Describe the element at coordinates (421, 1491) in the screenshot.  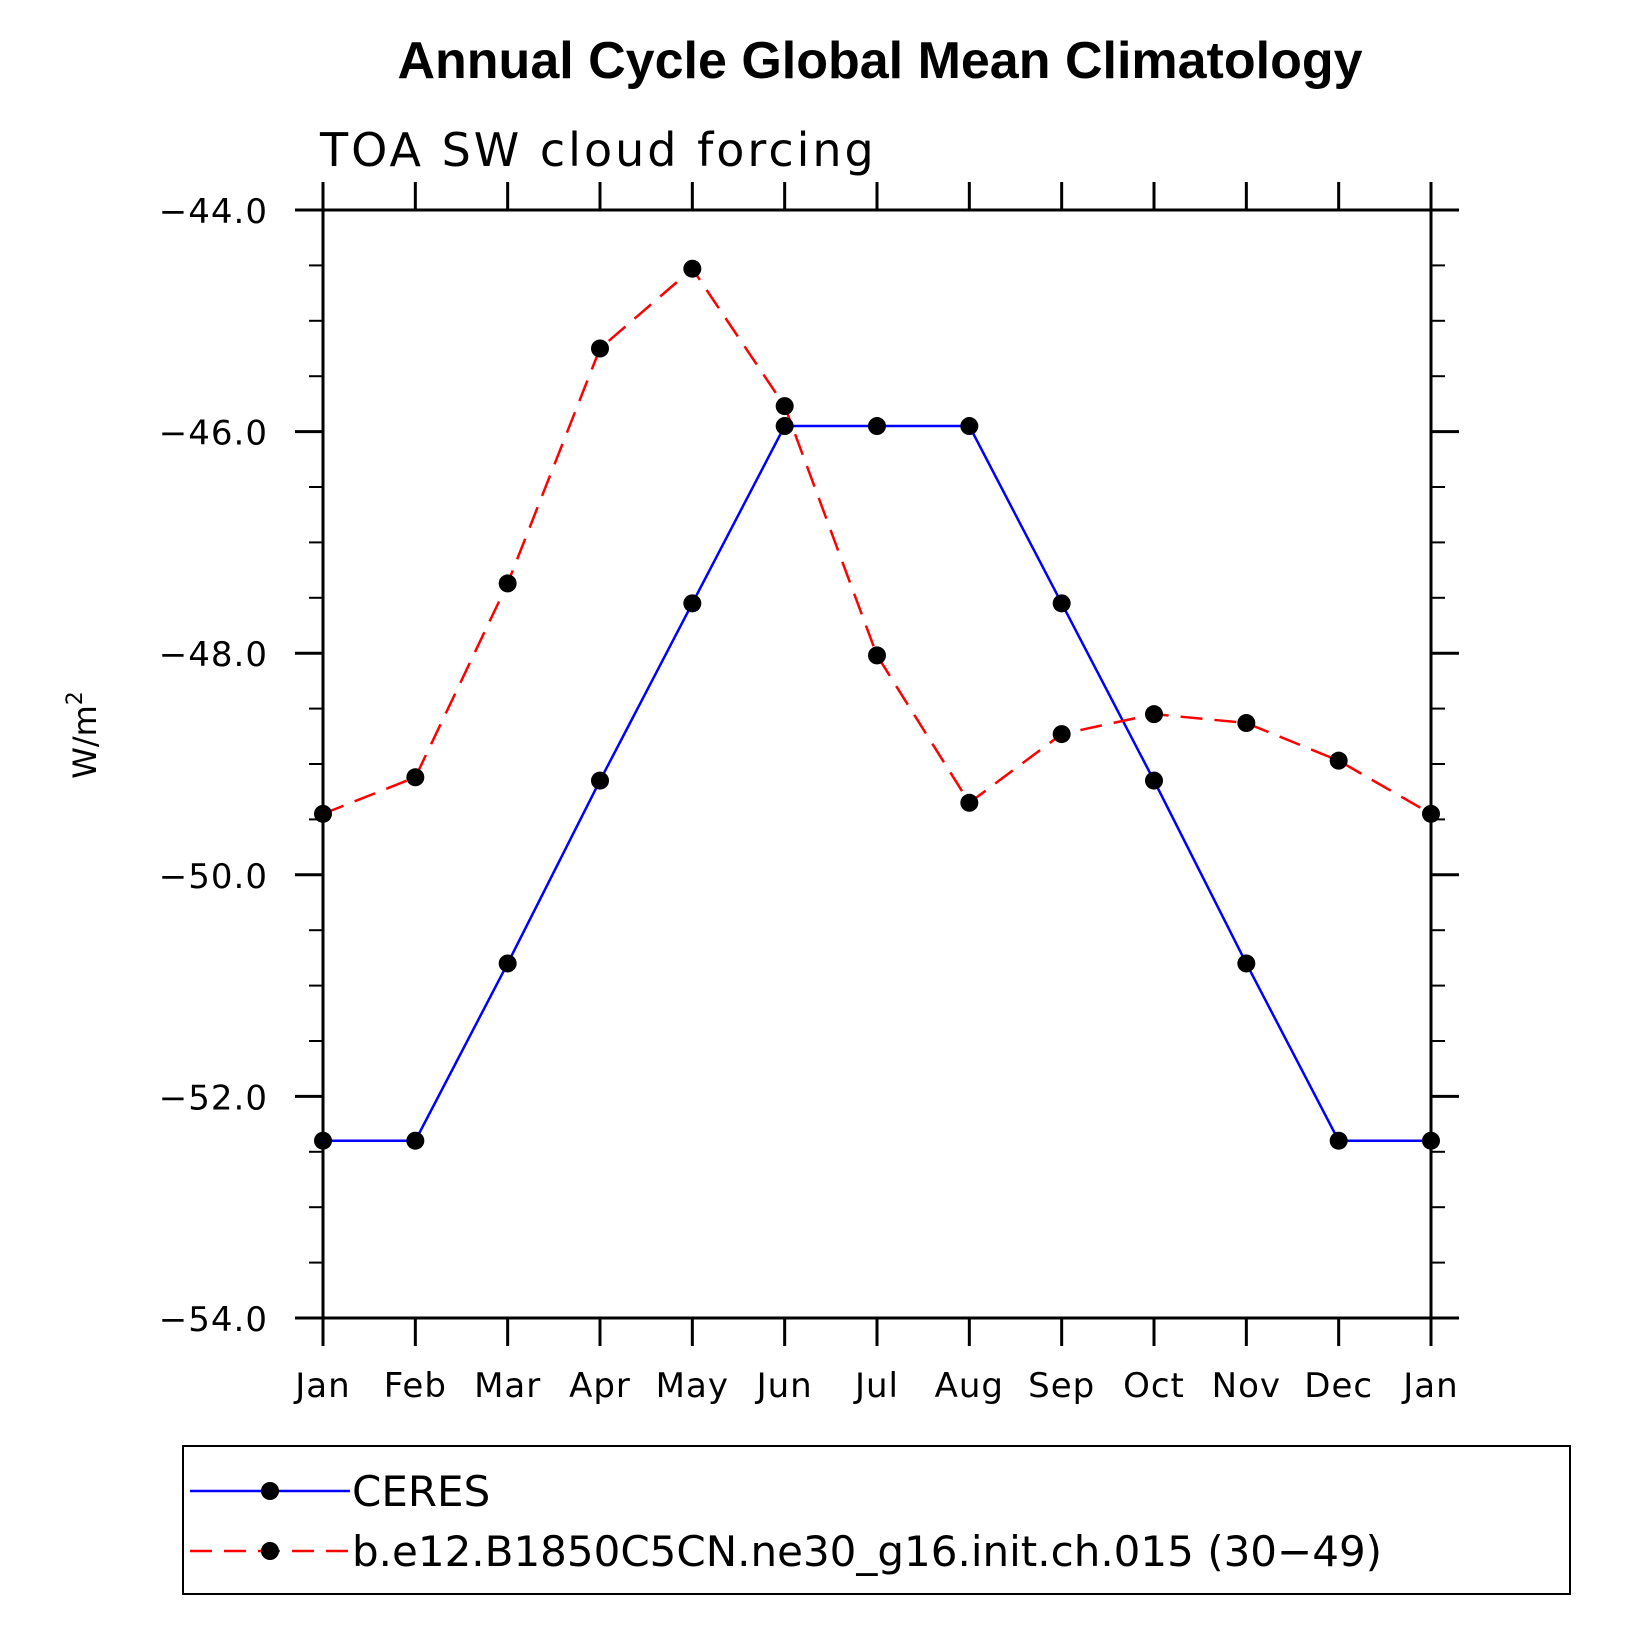
I see `legend-label-0: CERES` at that location.